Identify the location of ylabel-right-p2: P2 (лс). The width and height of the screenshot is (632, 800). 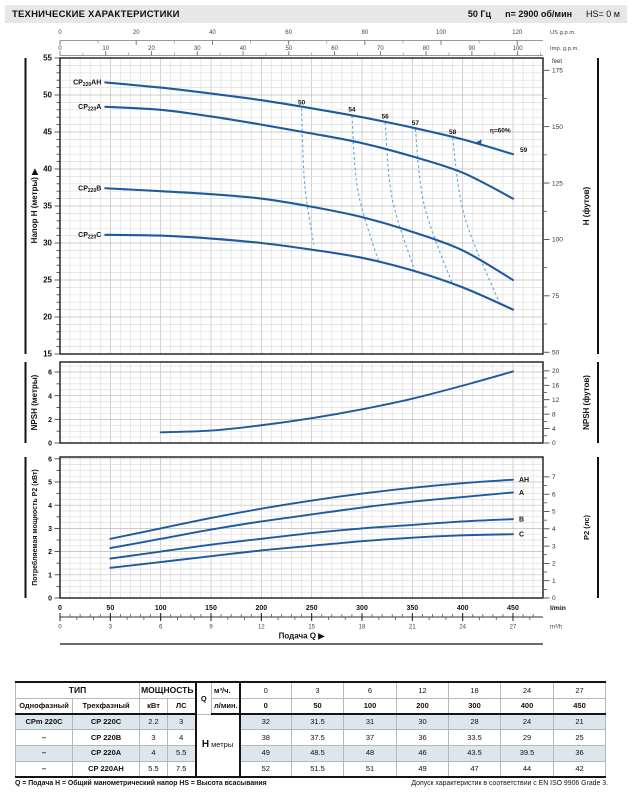
(586, 527).